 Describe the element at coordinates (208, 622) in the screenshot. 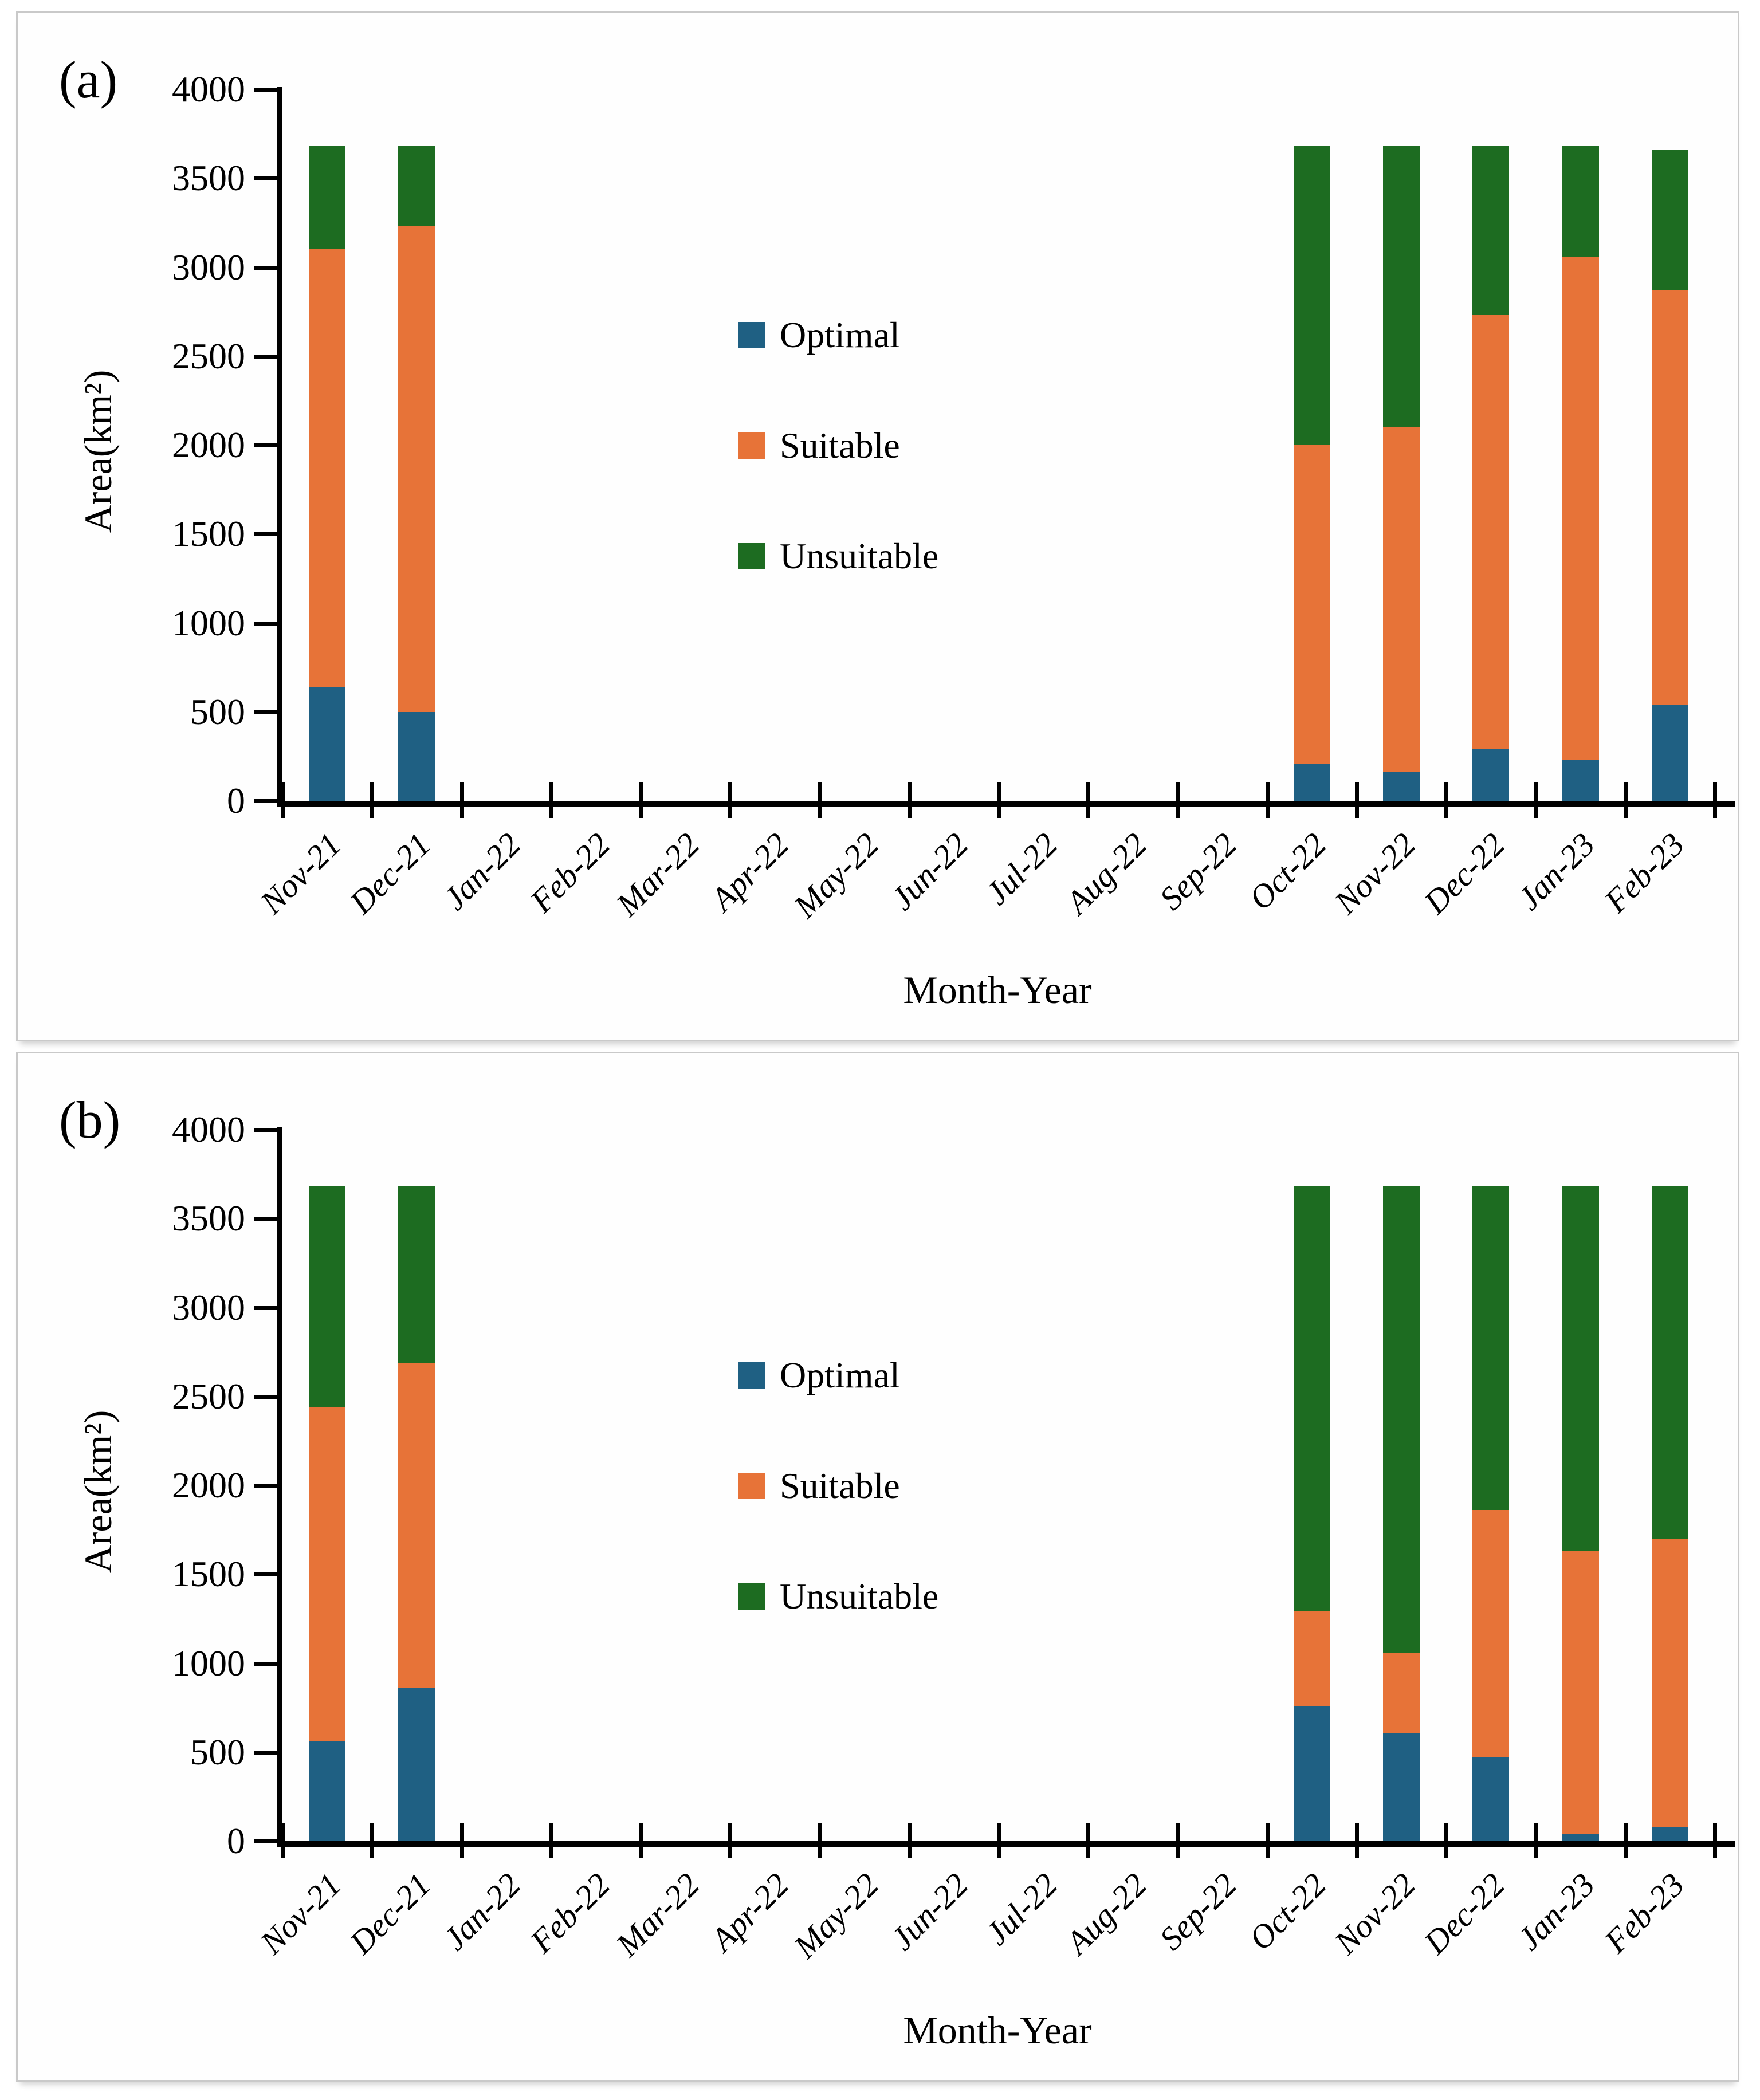

I see `y-tick-label: 1000` at that location.